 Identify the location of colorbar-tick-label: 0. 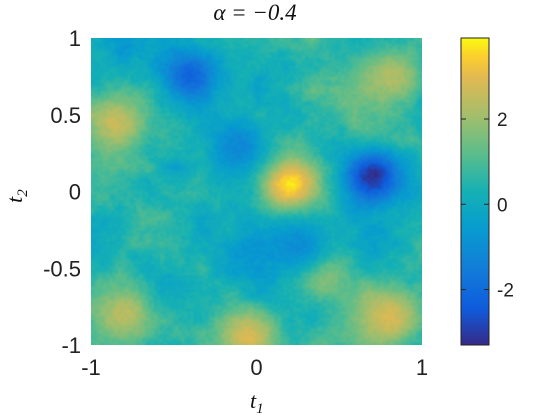
(502, 205).